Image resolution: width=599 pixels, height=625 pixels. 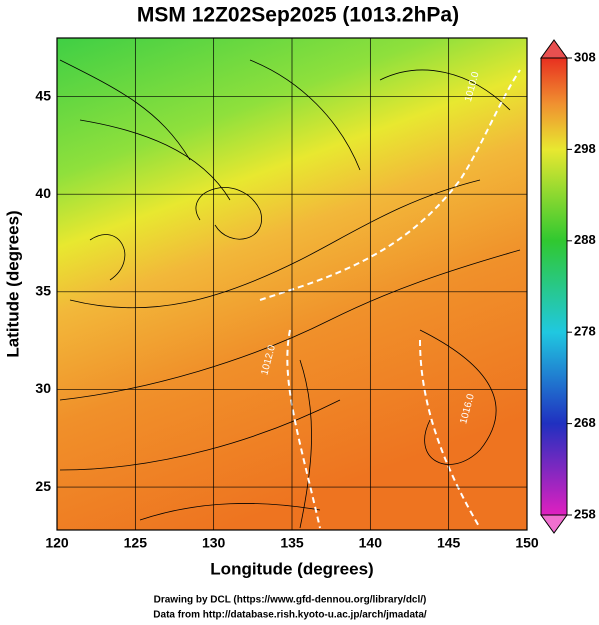 What do you see at coordinates (43, 291) in the screenshot?
I see `y-tick-label: 35` at bounding box center [43, 291].